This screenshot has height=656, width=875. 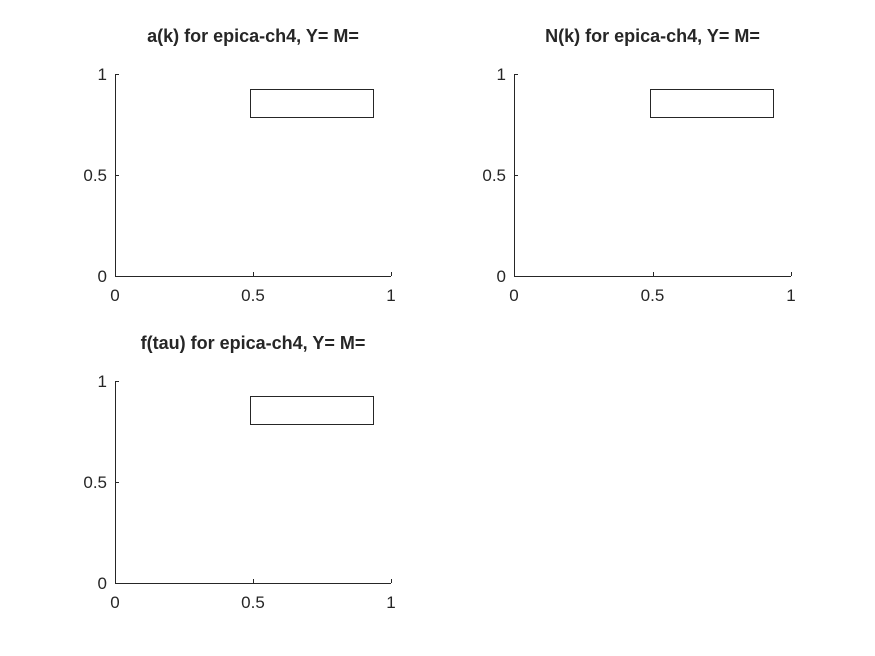 What do you see at coordinates (253, 295) in the screenshot?
I see `x-tick-label-ak-1: 0.5` at bounding box center [253, 295].